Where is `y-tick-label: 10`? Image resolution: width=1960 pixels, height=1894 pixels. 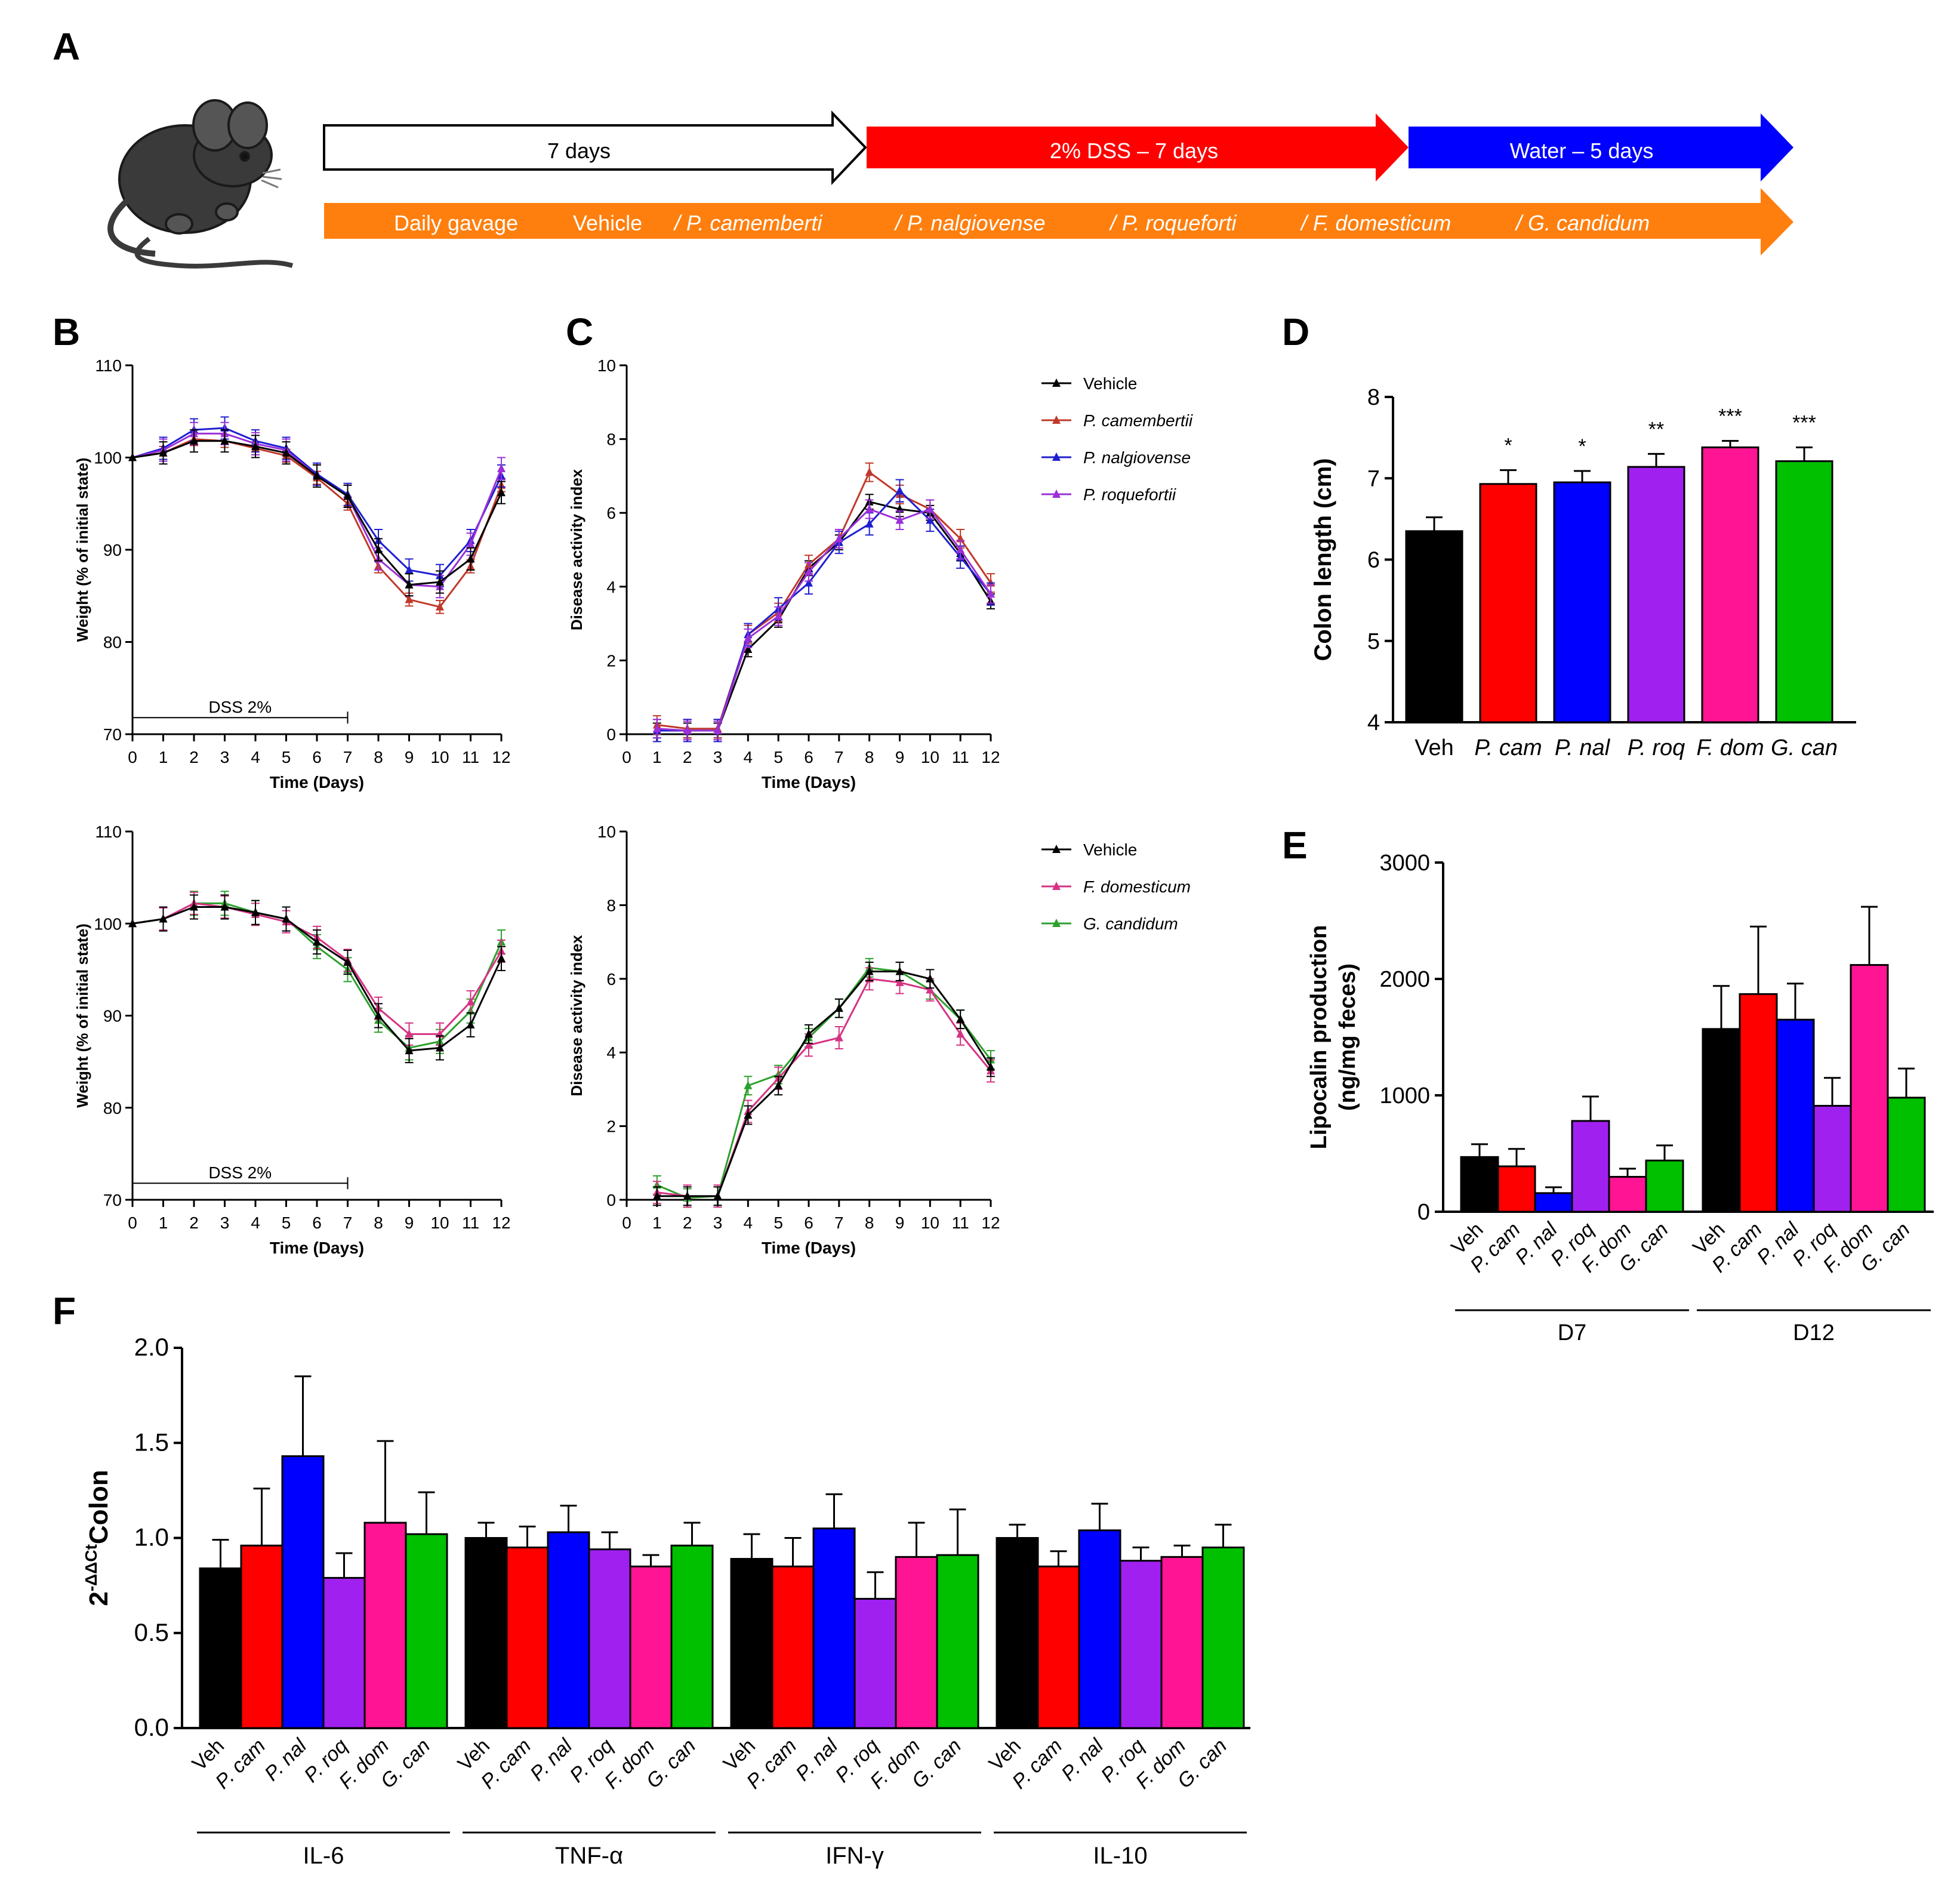 y-tick-label: 10 is located at coordinates (606, 365).